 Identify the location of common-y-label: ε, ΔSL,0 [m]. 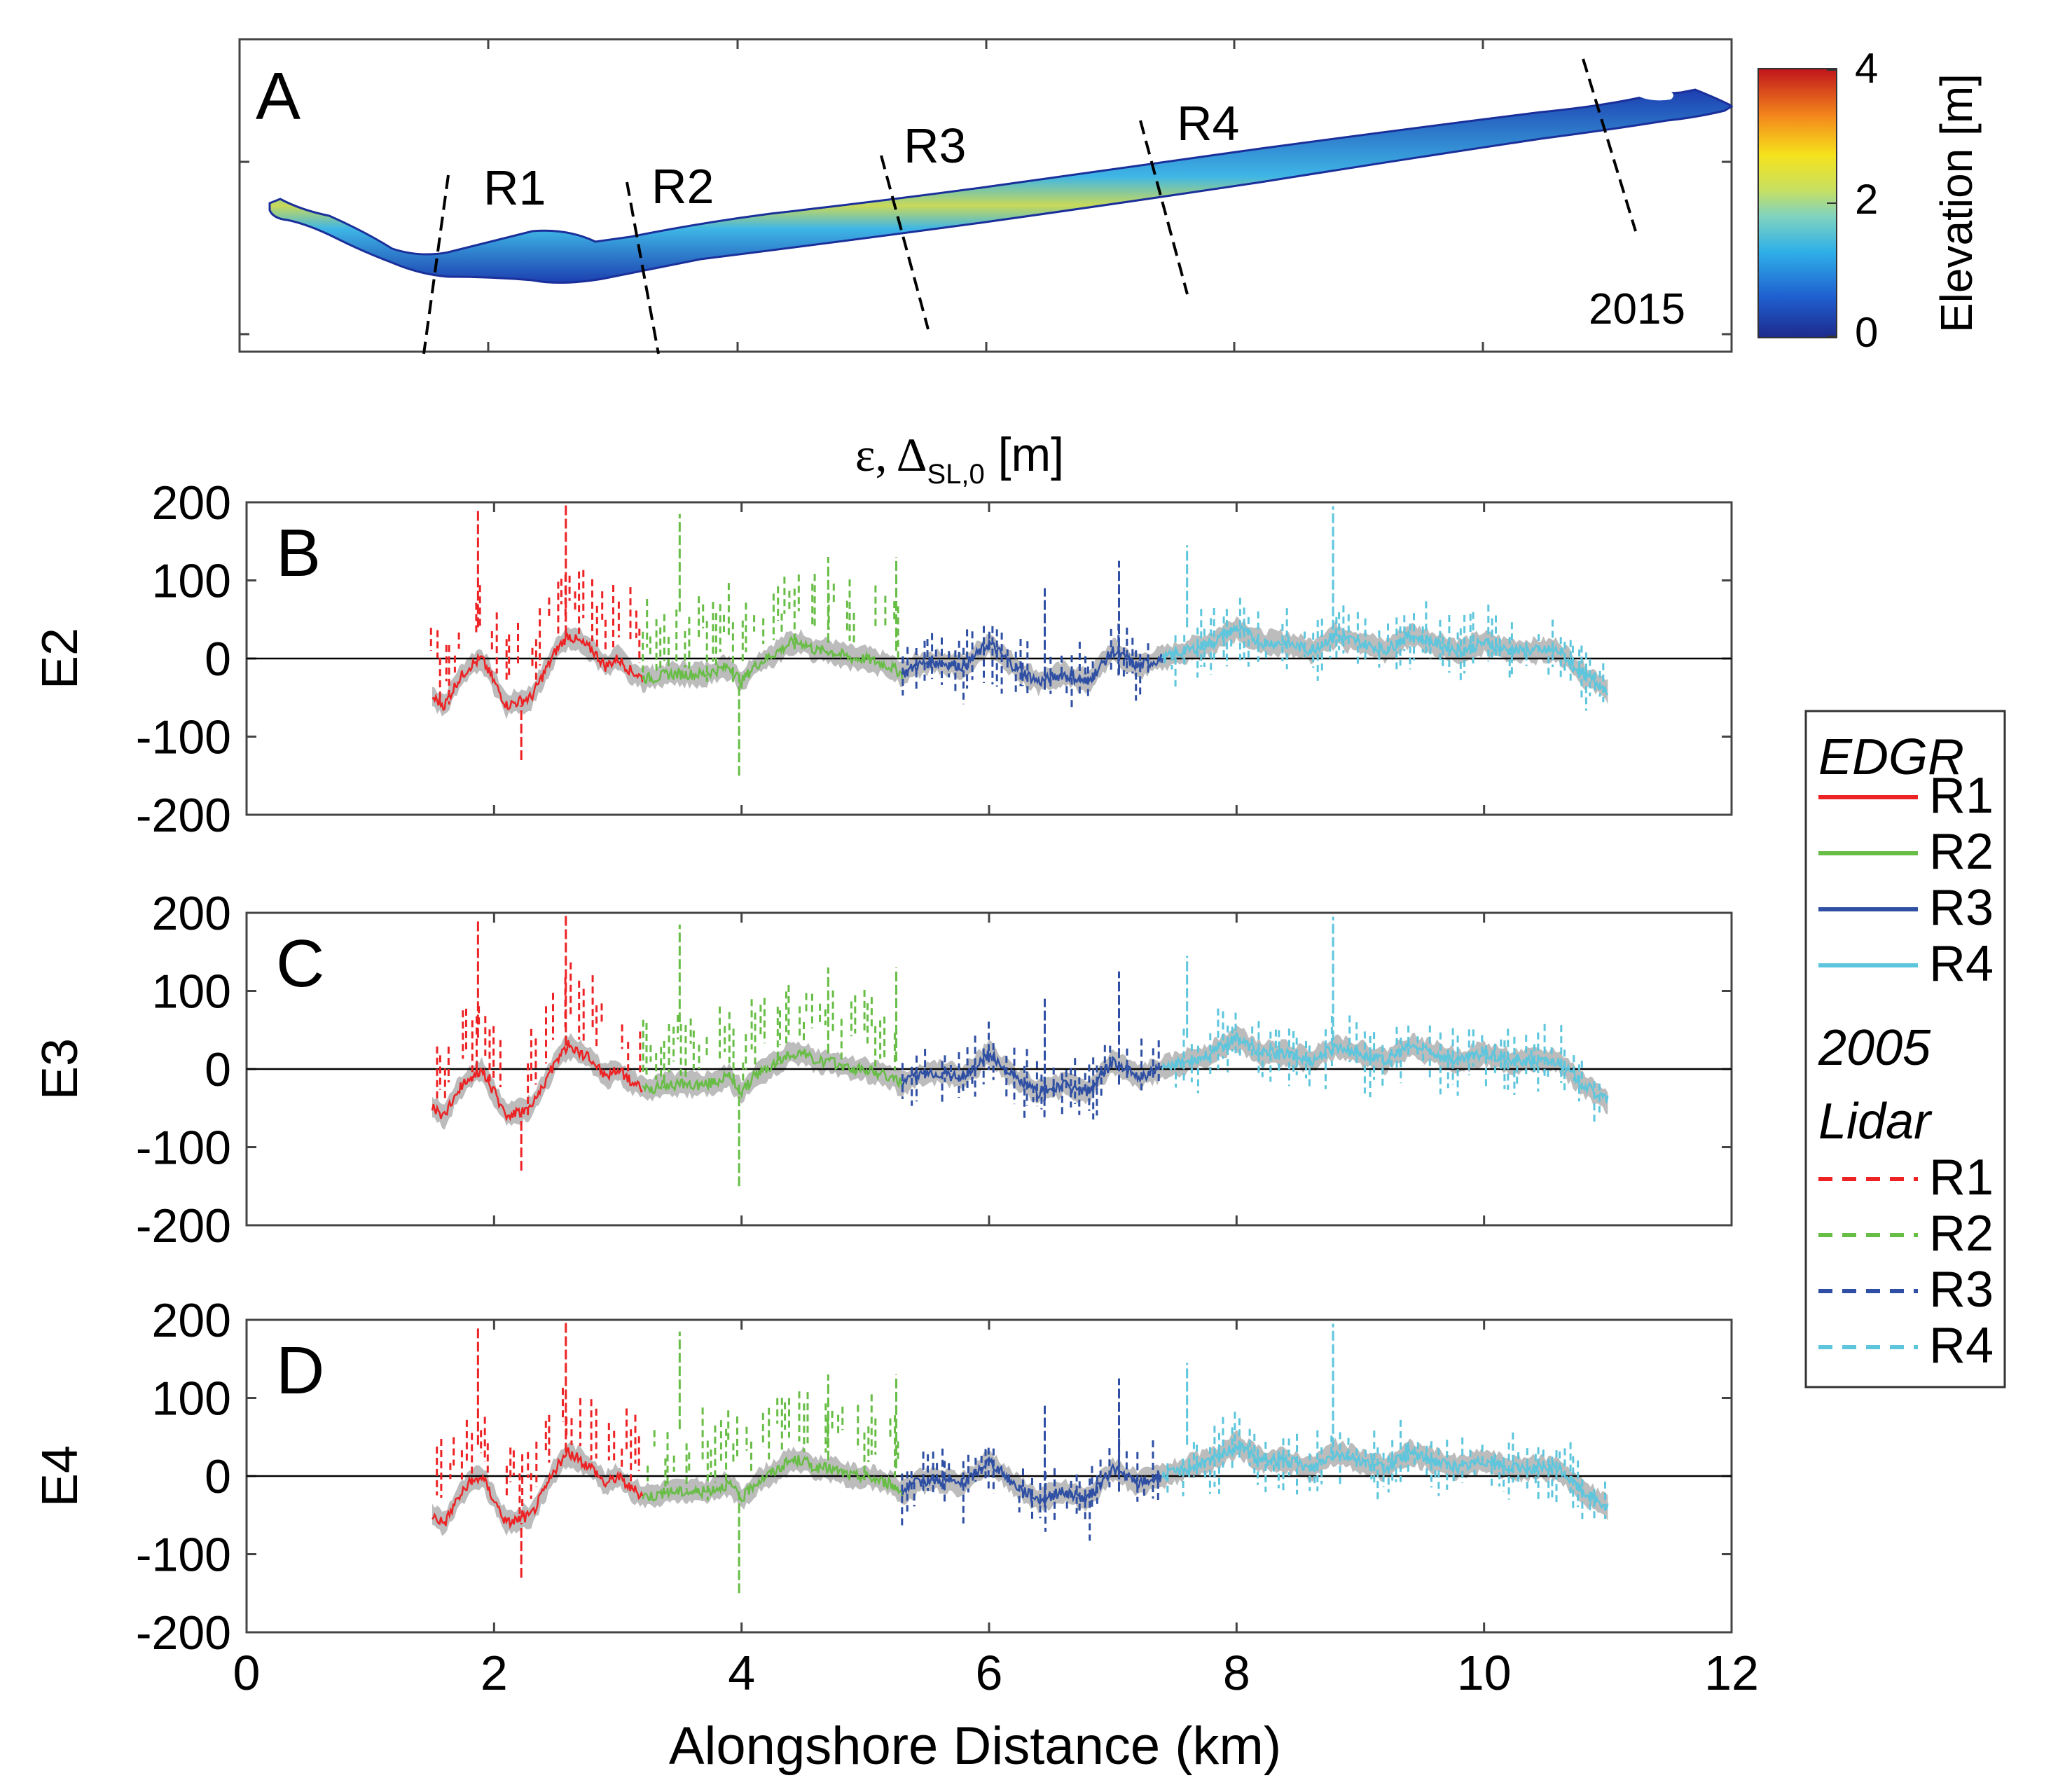
(960, 459).